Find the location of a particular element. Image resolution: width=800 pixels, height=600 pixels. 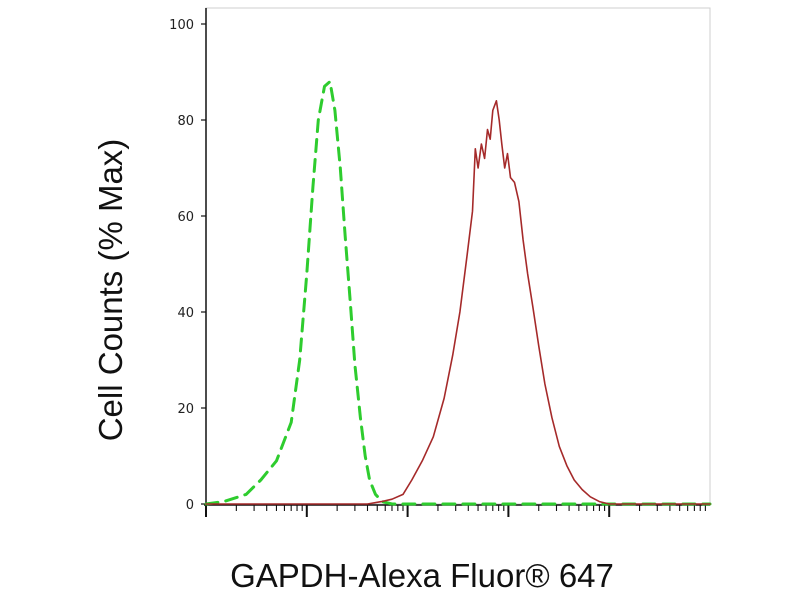

y-tick-label: 100 is located at coordinates (181, 25).